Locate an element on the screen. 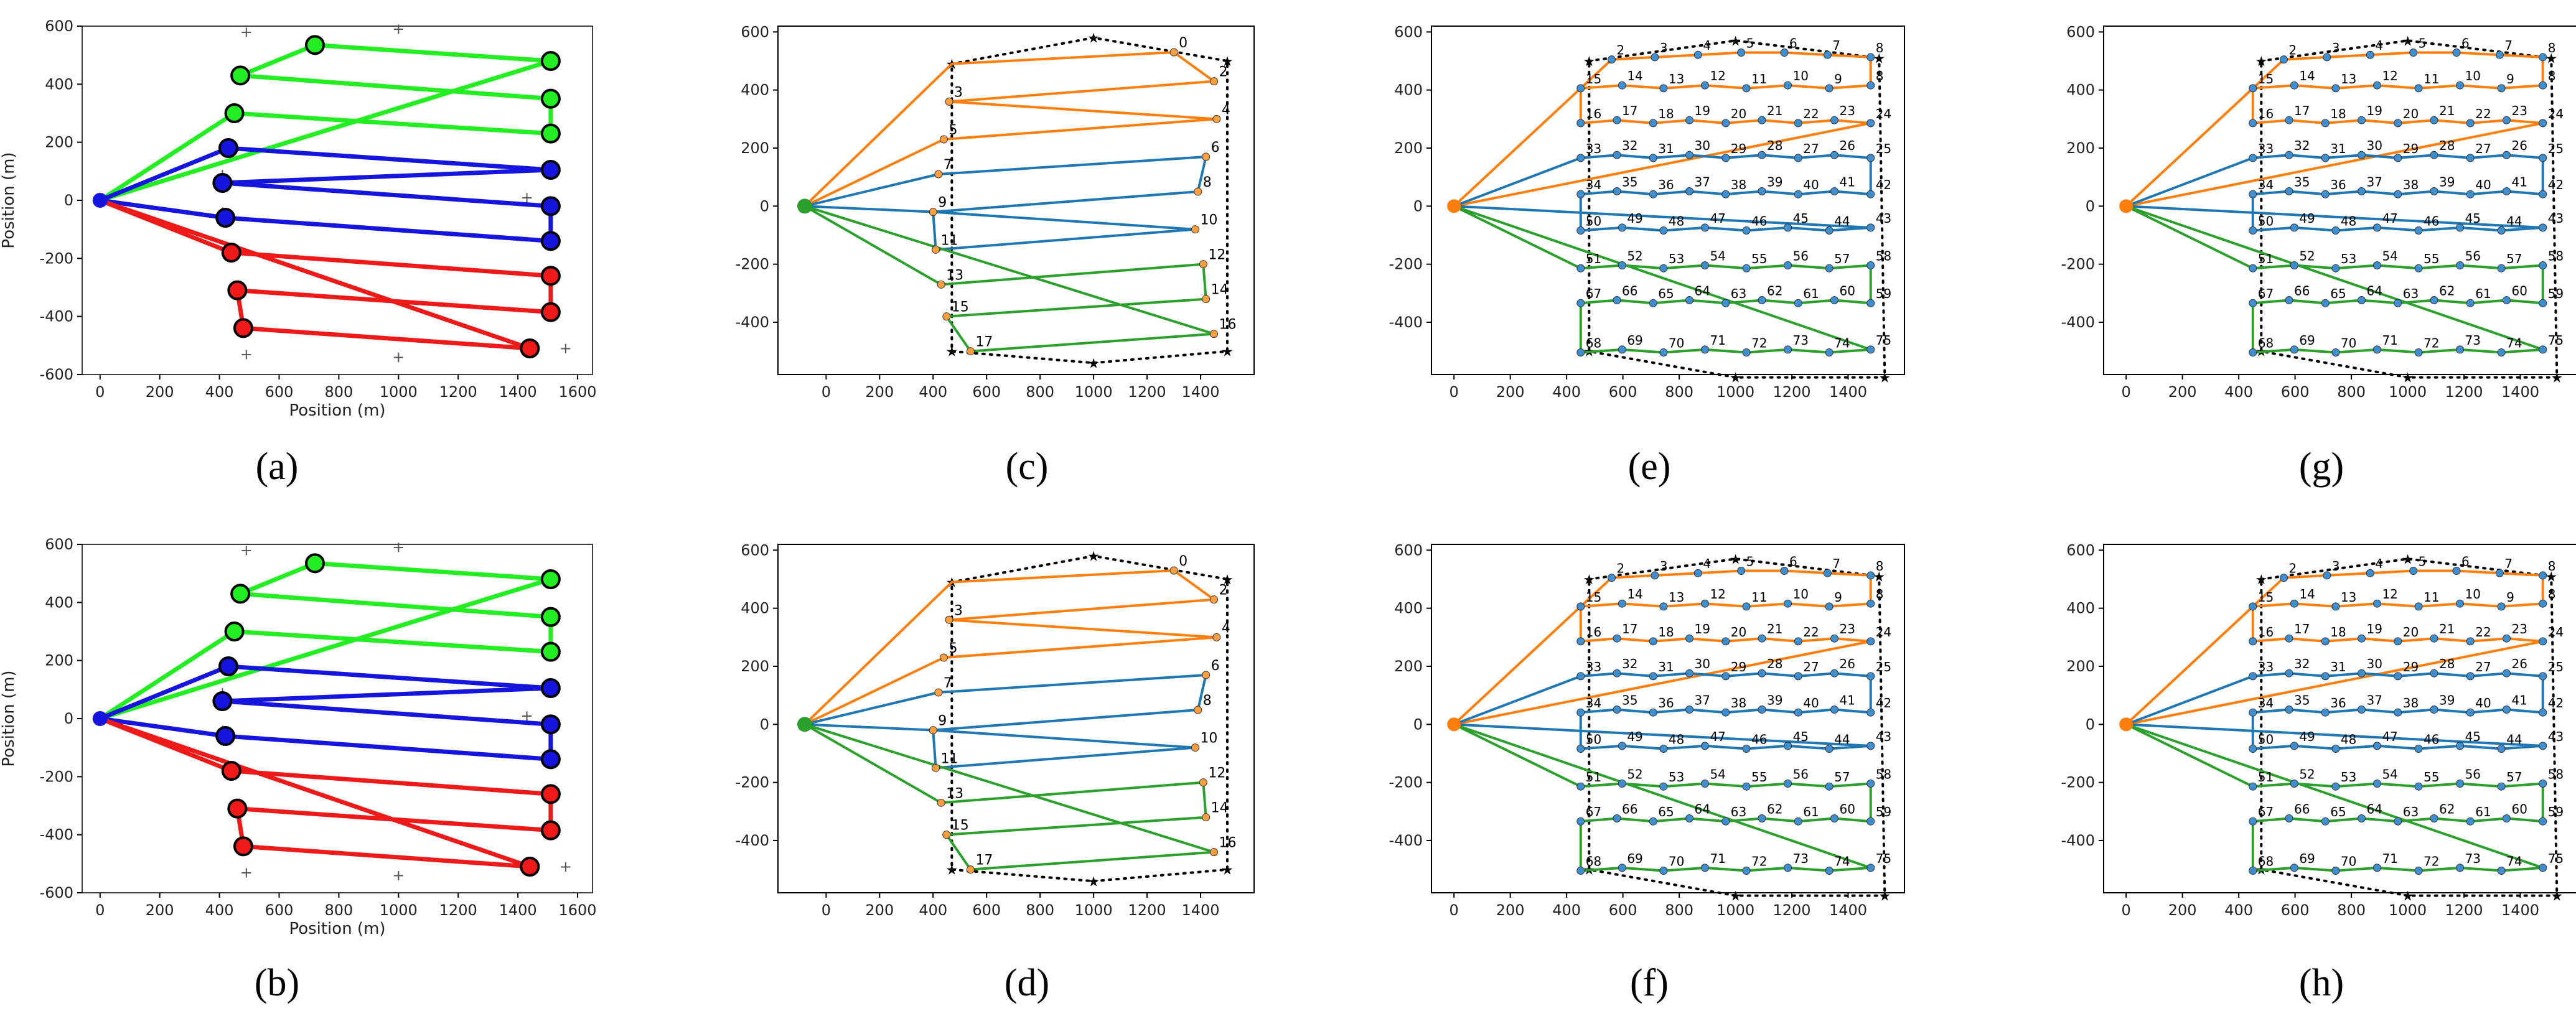  y-tick-label: 200 is located at coordinates (755, 148).